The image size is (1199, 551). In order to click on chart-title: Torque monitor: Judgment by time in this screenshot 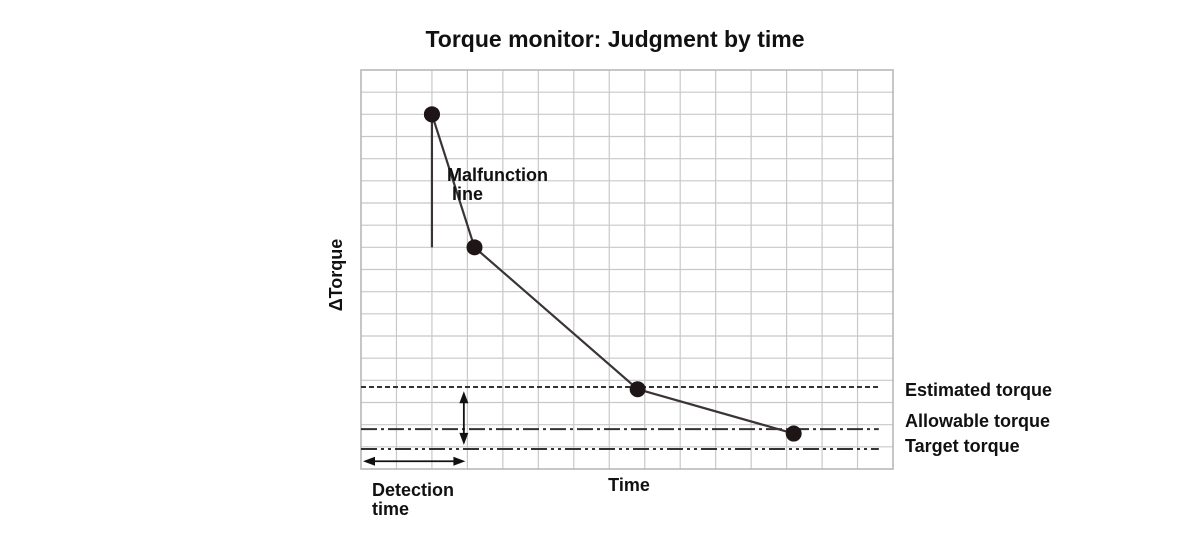, I will do `click(614, 39)`.